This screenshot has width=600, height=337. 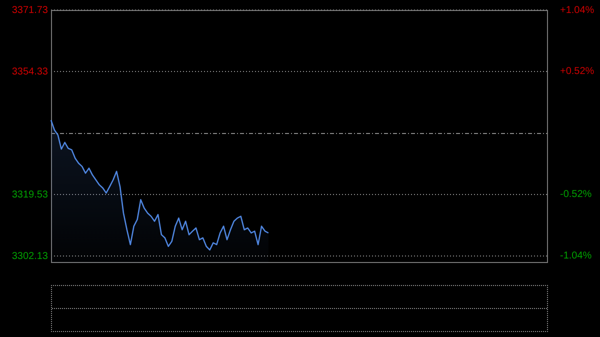 I want to click on y2-tick-label: +1.04%, so click(x=577, y=10).